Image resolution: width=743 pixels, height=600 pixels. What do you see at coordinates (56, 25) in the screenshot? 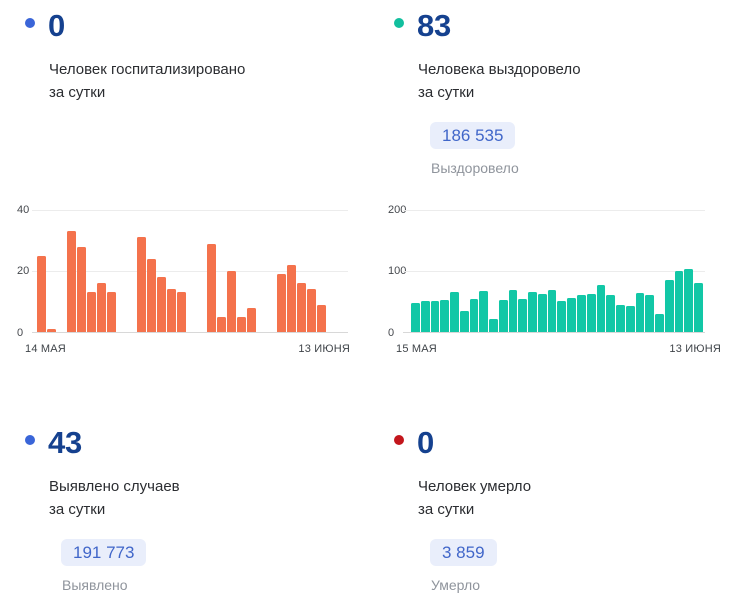
I see `hospitalized-daily-count: 0` at bounding box center [56, 25].